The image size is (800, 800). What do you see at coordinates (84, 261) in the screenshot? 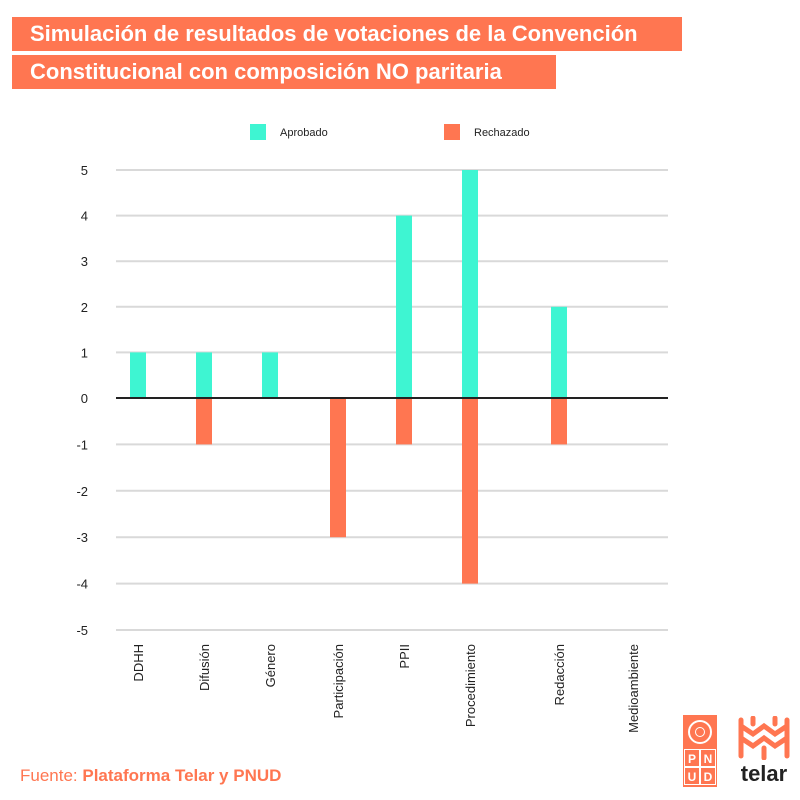
I see `y-tick-label: 3` at bounding box center [84, 261].